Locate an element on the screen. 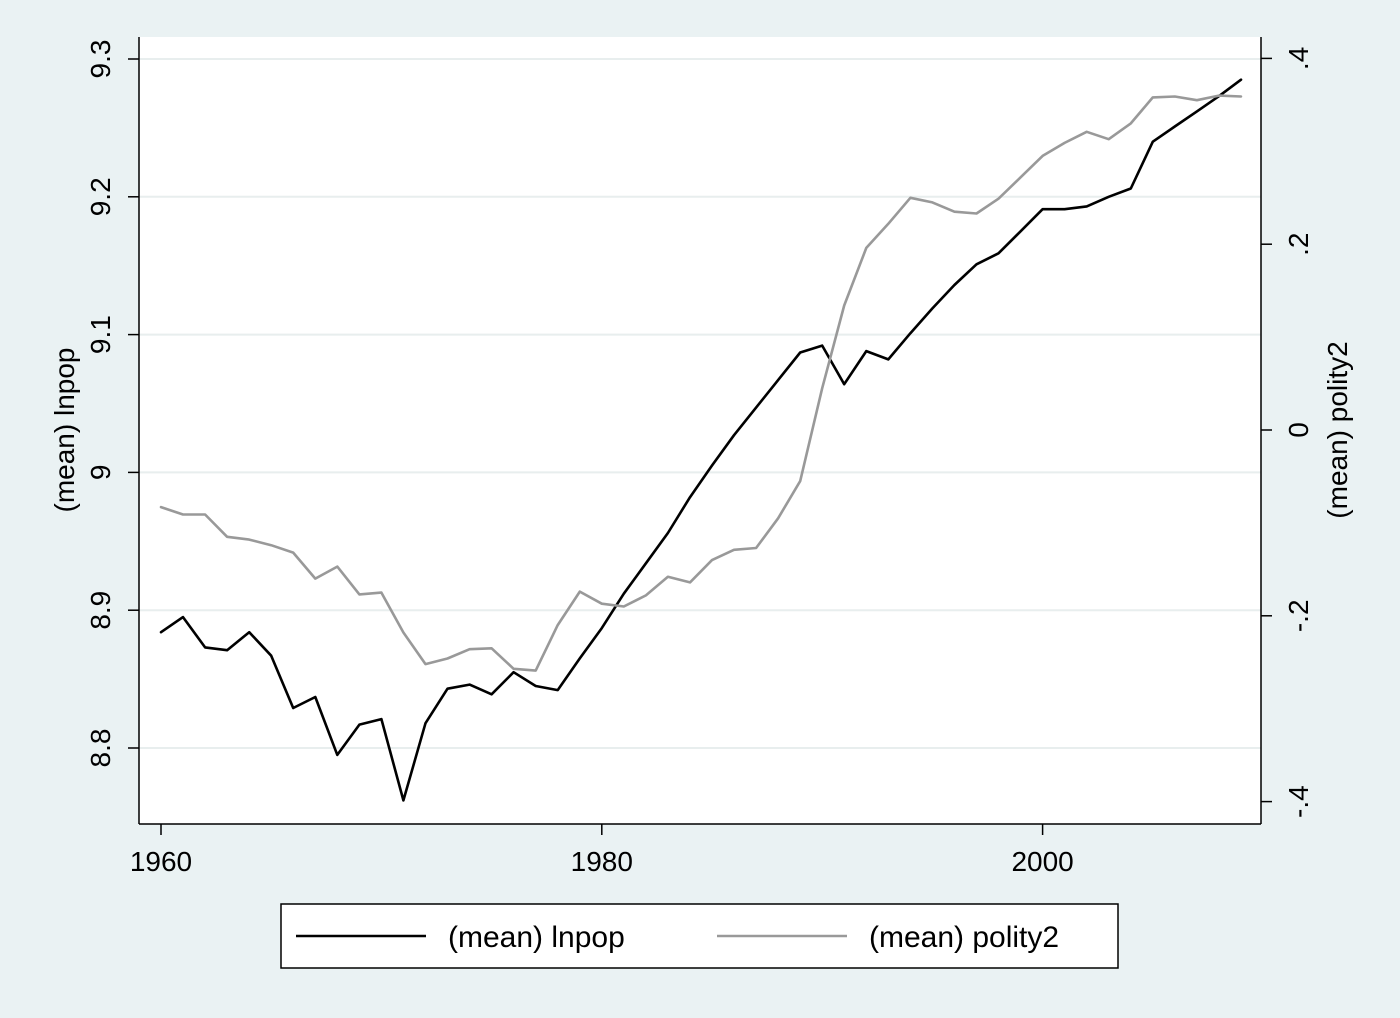 Image resolution: width=1400 pixels, height=1018 pixels. y-right-tick-label-1: -.2 is located at coordinates (1298, 615).